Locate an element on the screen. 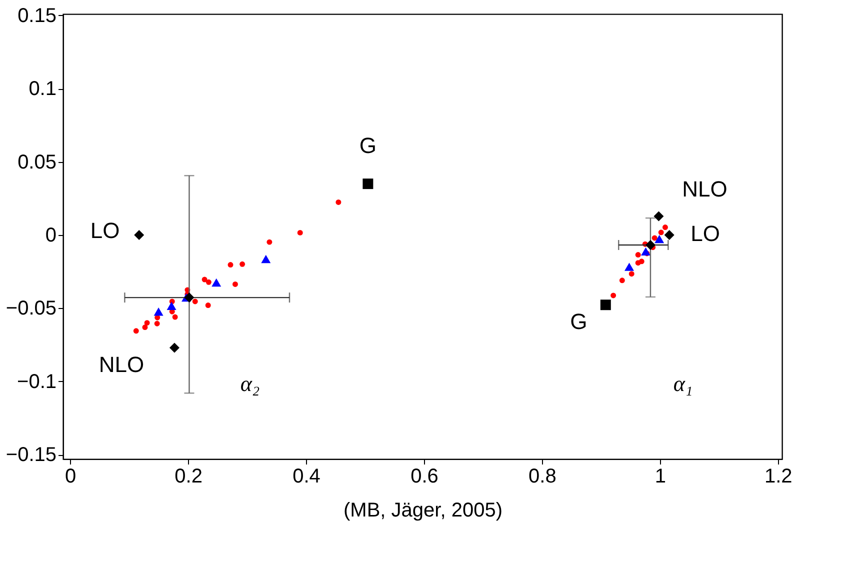 This screenshot has width=844, height=561. x-tick-label: 1 is located at coordinates (660, 477).